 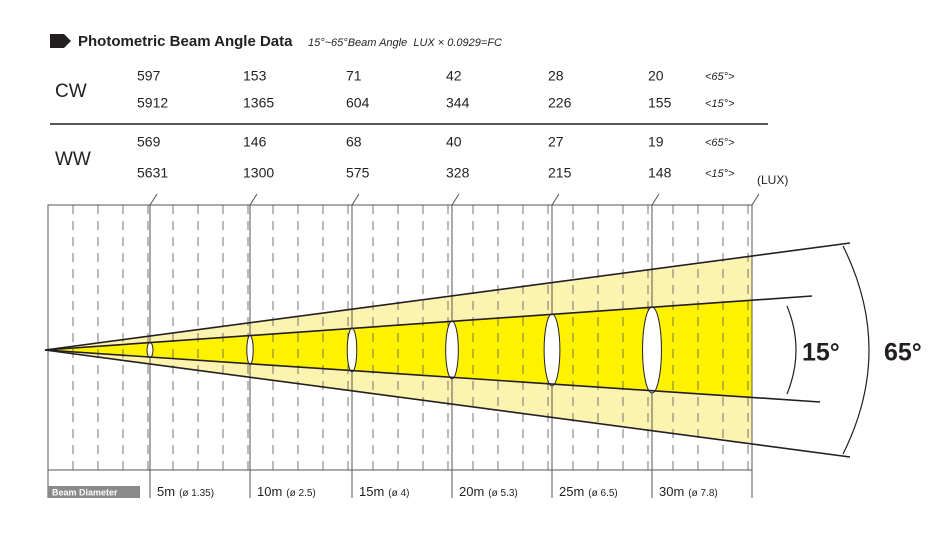 I want to click on distance-label: 10m (ø 2.5), so click(x=286, y=491).